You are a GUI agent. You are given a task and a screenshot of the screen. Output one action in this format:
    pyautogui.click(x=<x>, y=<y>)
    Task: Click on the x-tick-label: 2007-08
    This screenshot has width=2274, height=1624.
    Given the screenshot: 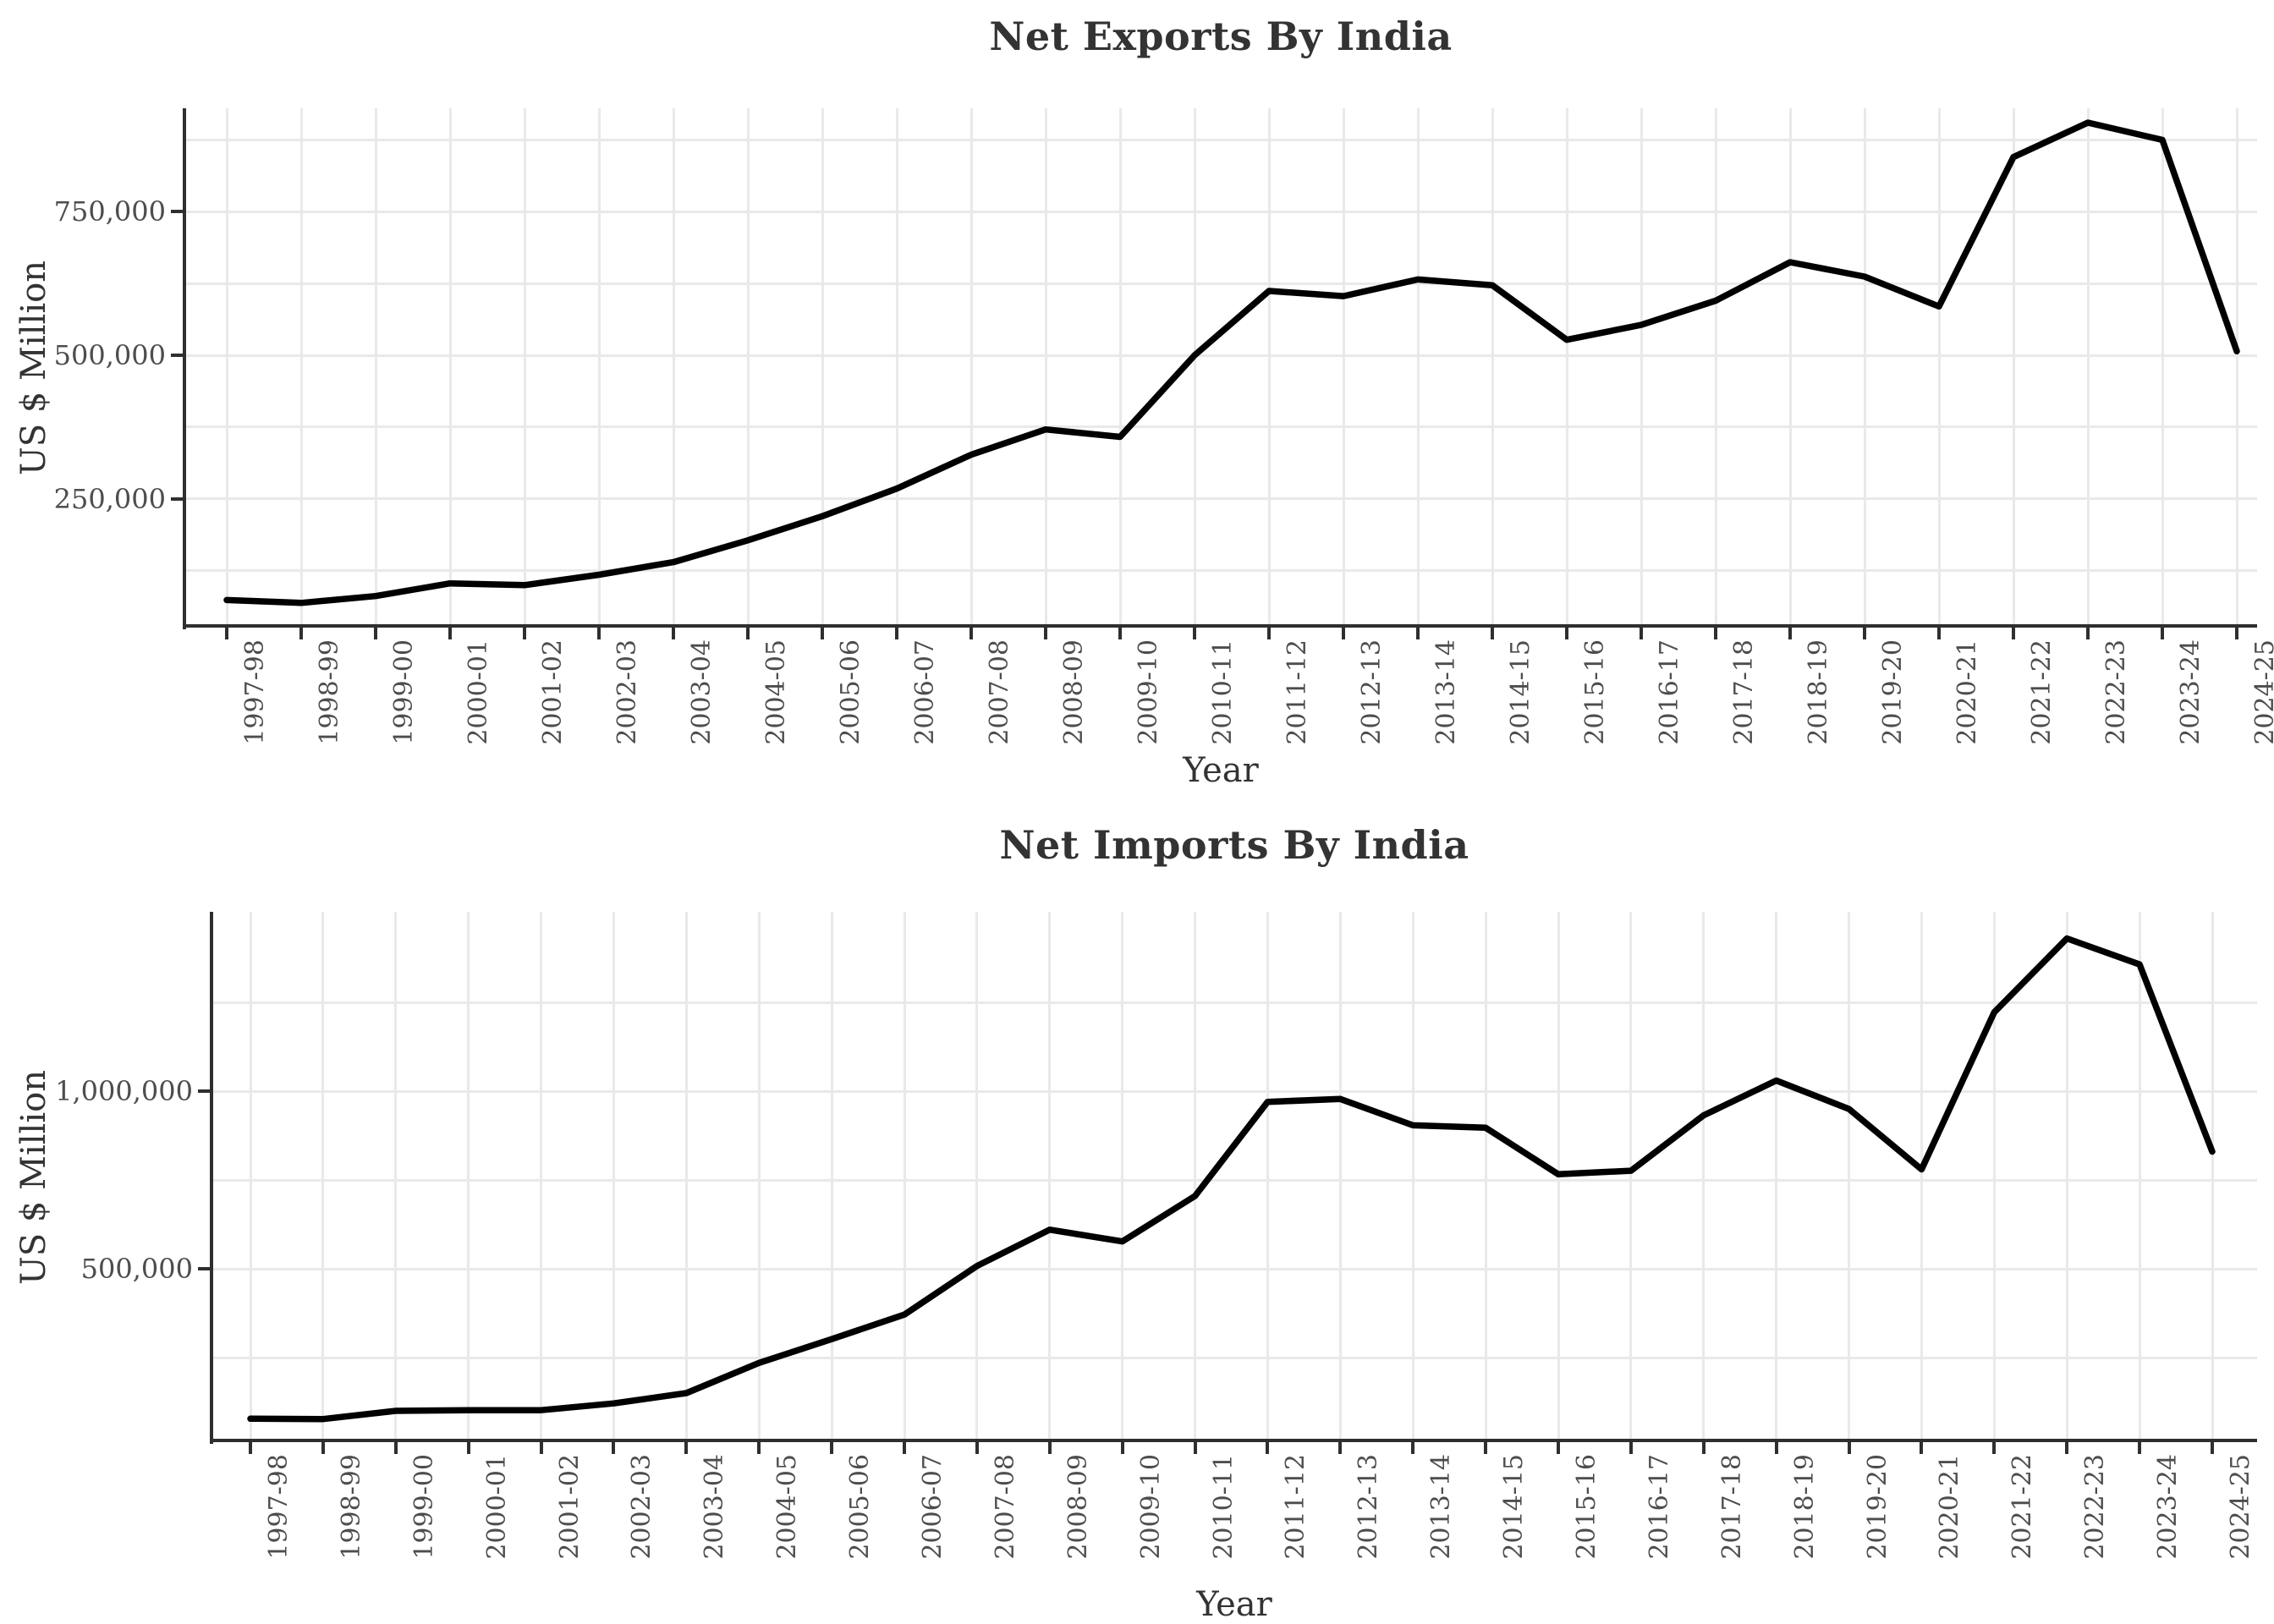 What is the action you would take?
    pyautogui.click(x=999, y=692)
    